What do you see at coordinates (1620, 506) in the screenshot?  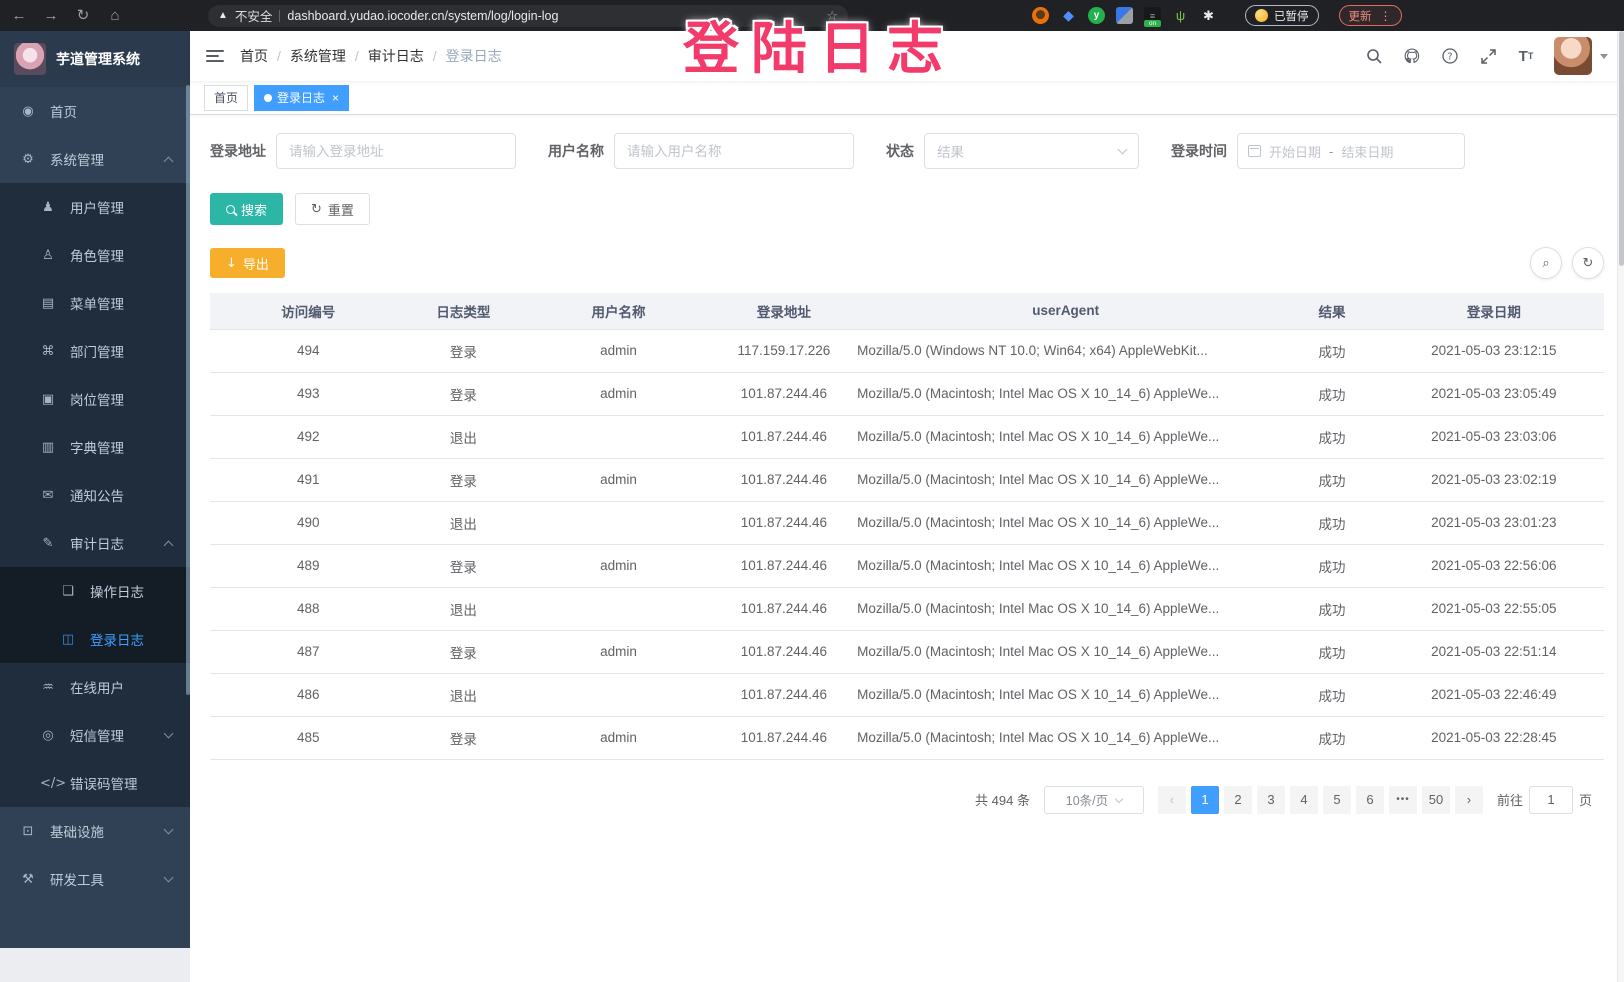 I see `page-scrollbar` at bounding box center [1620, 506].